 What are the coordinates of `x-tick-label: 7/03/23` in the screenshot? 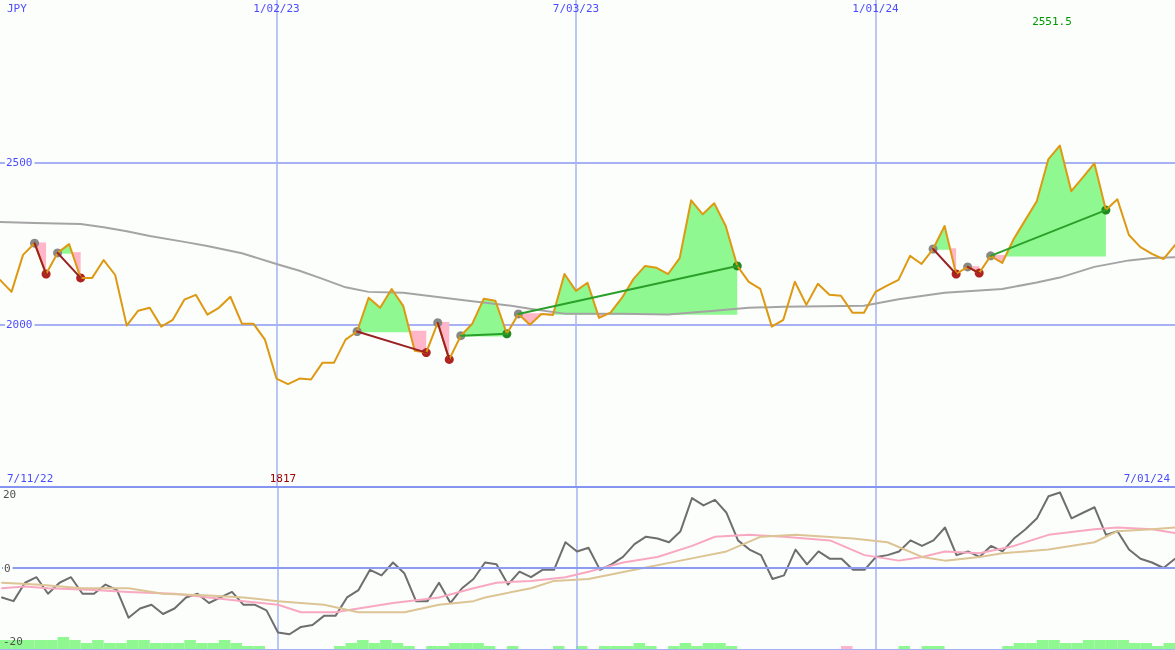 It's located at (576, 8).